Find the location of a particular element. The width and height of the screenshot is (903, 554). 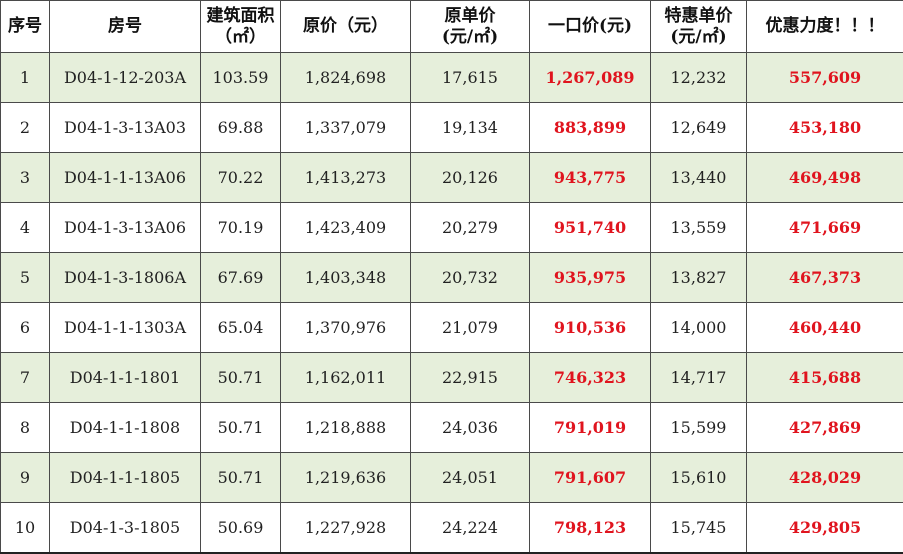

discount-cell: 427,869 is located at coordinates (825, 428).